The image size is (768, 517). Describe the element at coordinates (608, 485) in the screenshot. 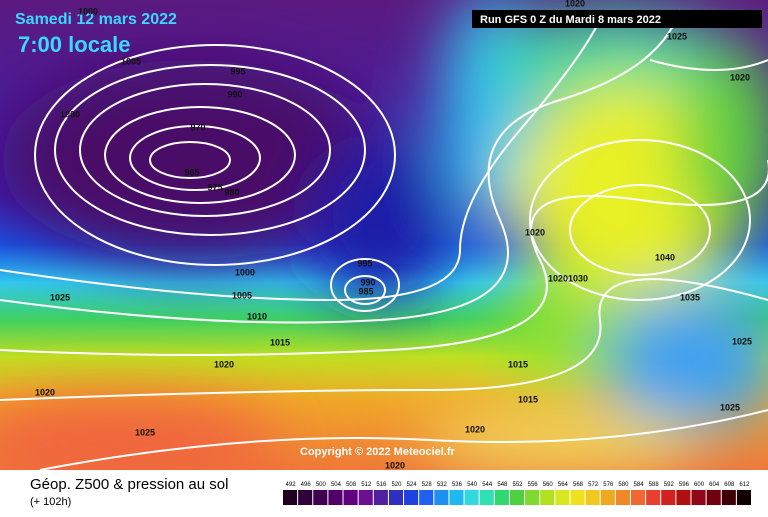

I see `legend-label: 576` at that location.